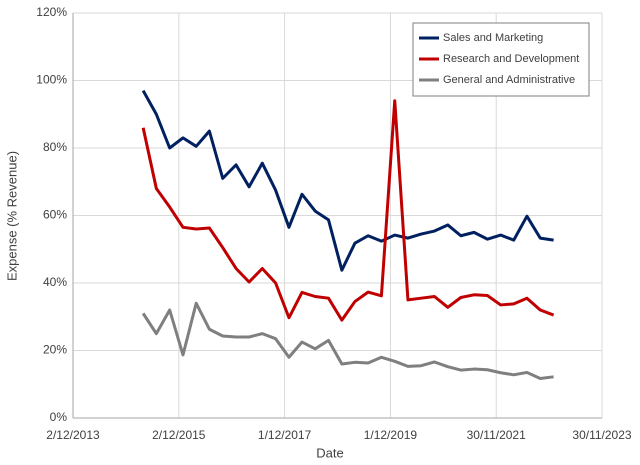 Image resolution: width=640 pixels, height=465 pixels. I want to click on y-tick-label: 60%, so click(55, 215).